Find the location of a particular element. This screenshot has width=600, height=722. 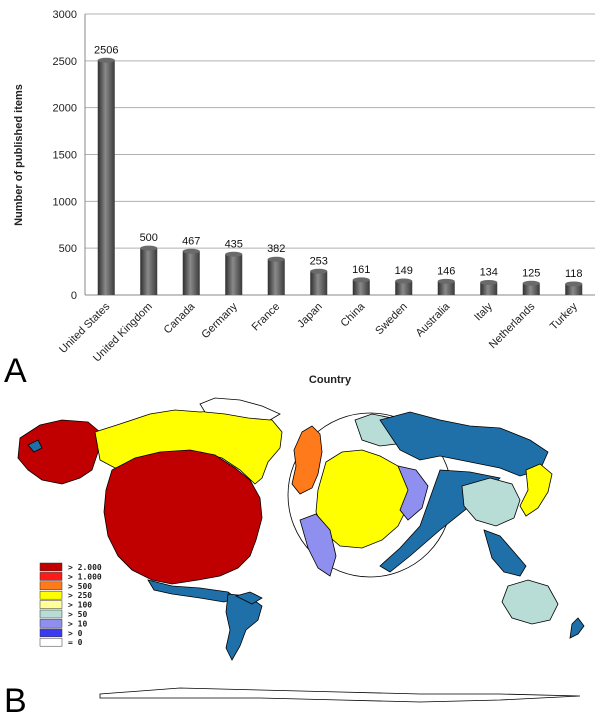

category-label: Japan is located at coordinates (310, 316).